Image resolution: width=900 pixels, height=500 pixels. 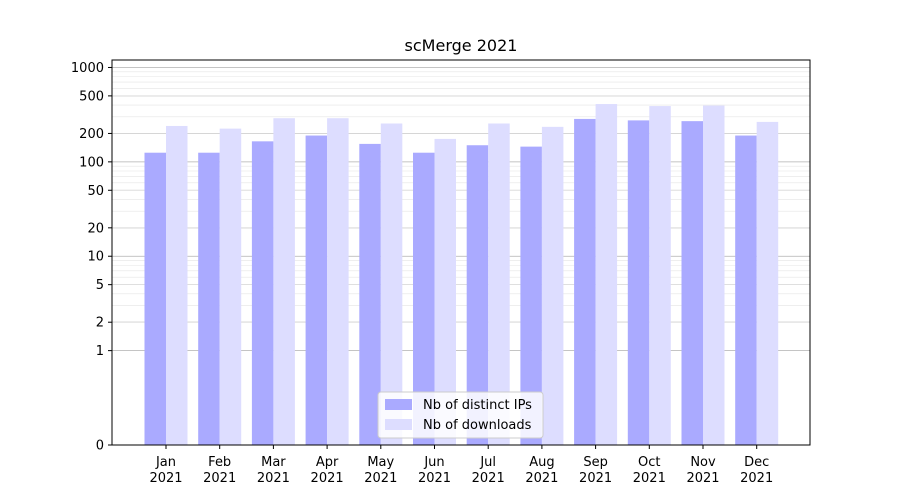 What do you see at coordinates (95, 191) in the screenshot?
I see `y-tick-label: 50` at bounding box center [95, 191].